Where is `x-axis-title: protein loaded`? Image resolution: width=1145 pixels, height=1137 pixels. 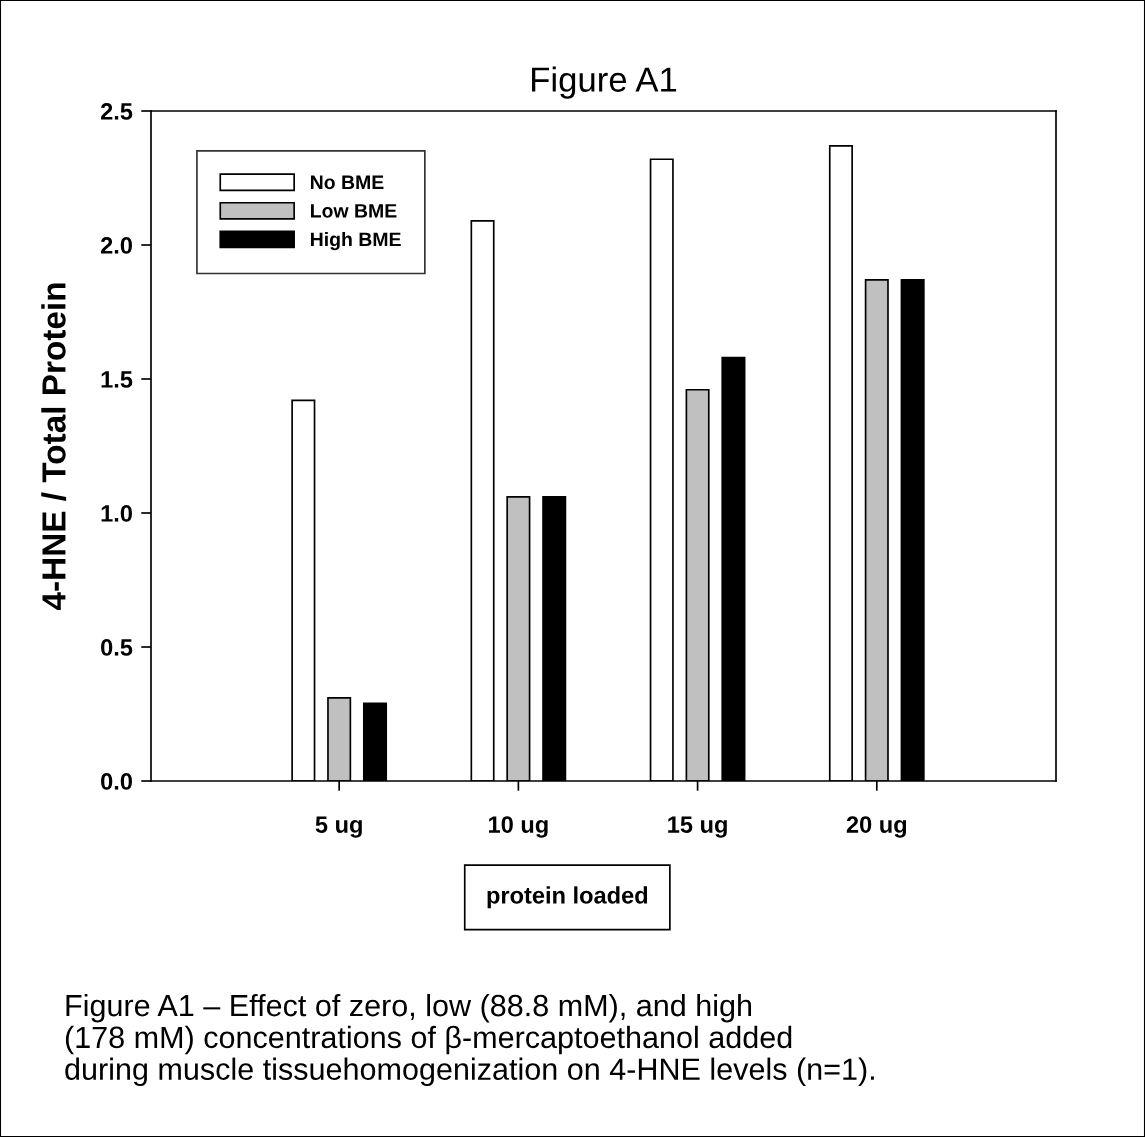
x-axis-title: protein loaded is located at coordinates (567, 897).